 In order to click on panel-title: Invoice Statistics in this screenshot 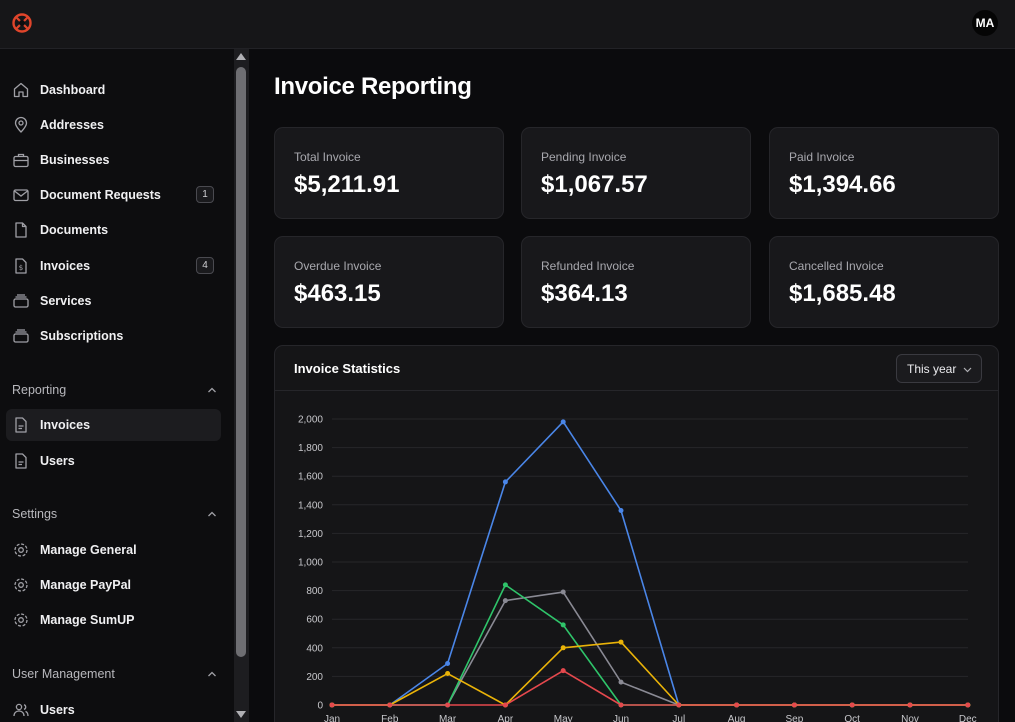, I will do `click(347, 368)`.